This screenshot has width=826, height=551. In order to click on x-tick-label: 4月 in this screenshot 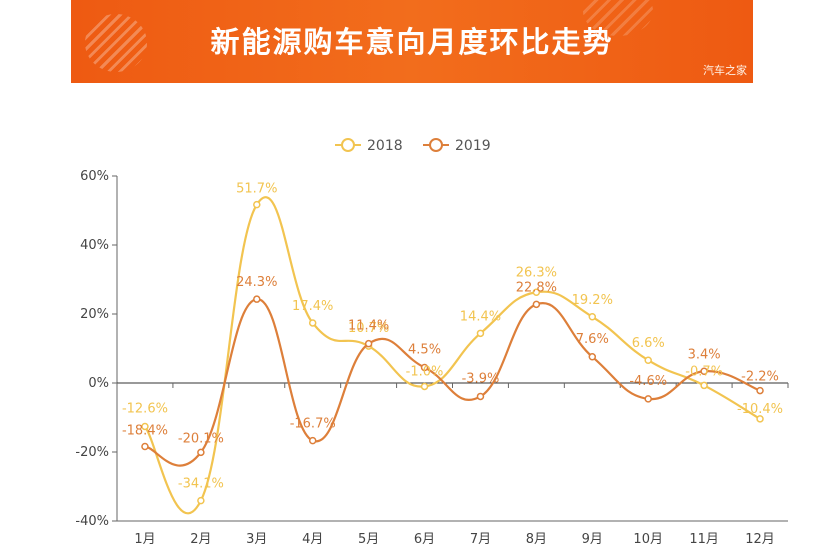, I will do `click(312, 539)`.